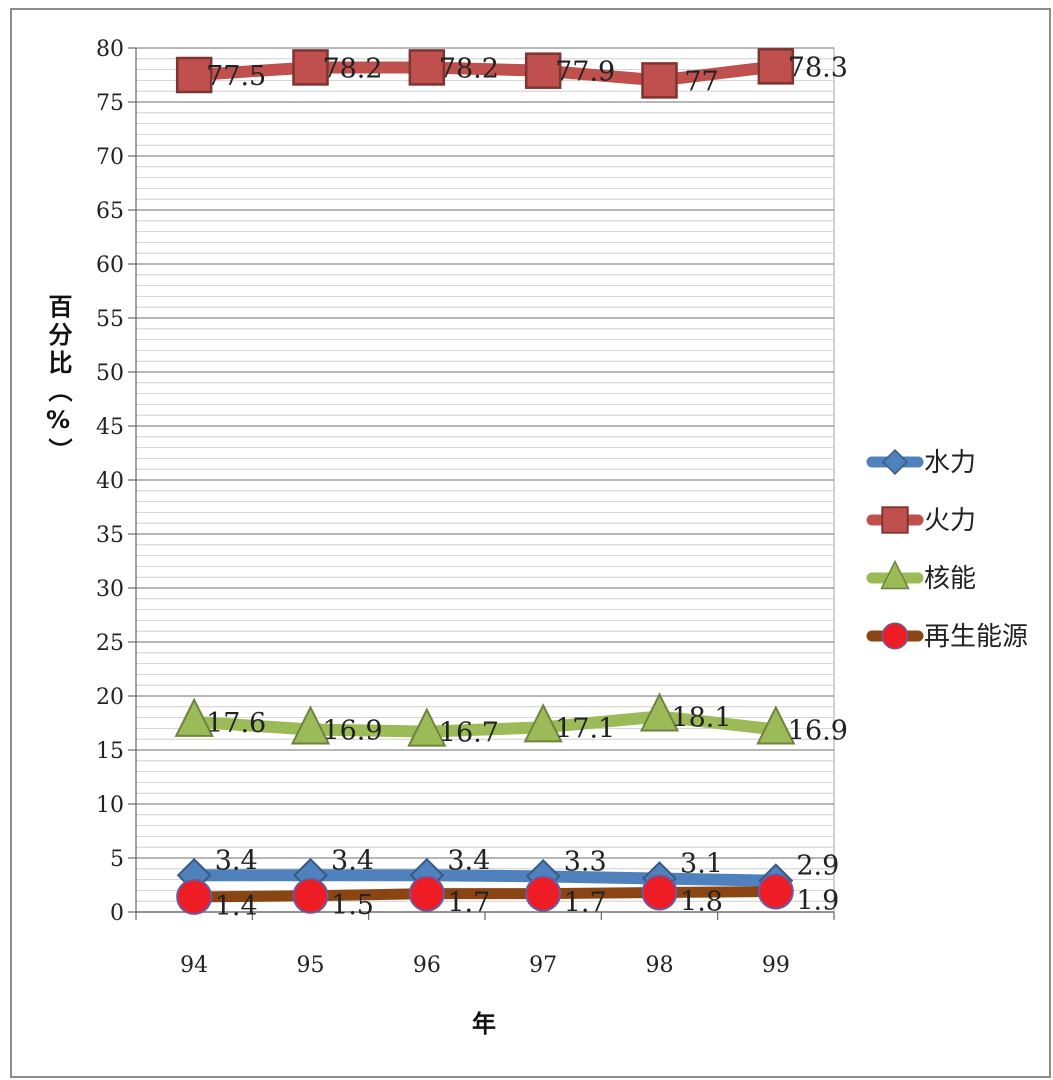 The height and width of the screenshot is (1080, 1053). I want to click on x-tick-label: 95, so click(311, 965).